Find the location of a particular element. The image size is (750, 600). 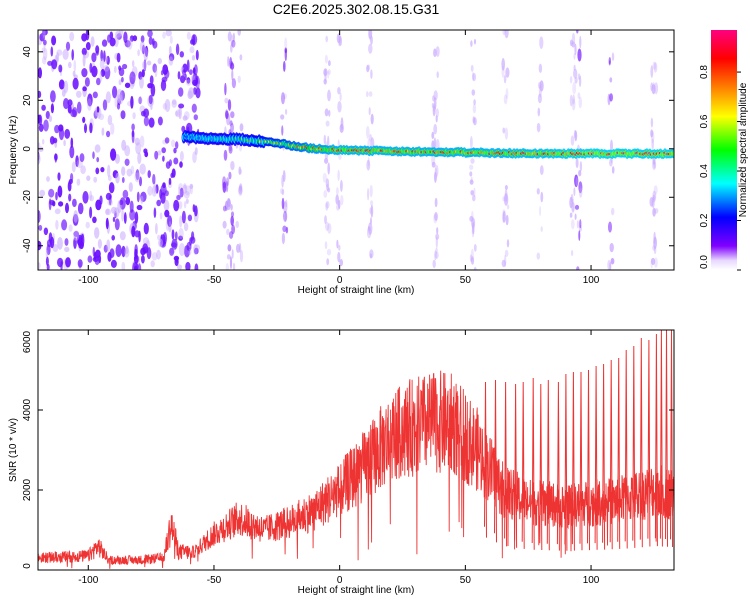

y-tick-label: 6000 is located at coordinates (27, 341).